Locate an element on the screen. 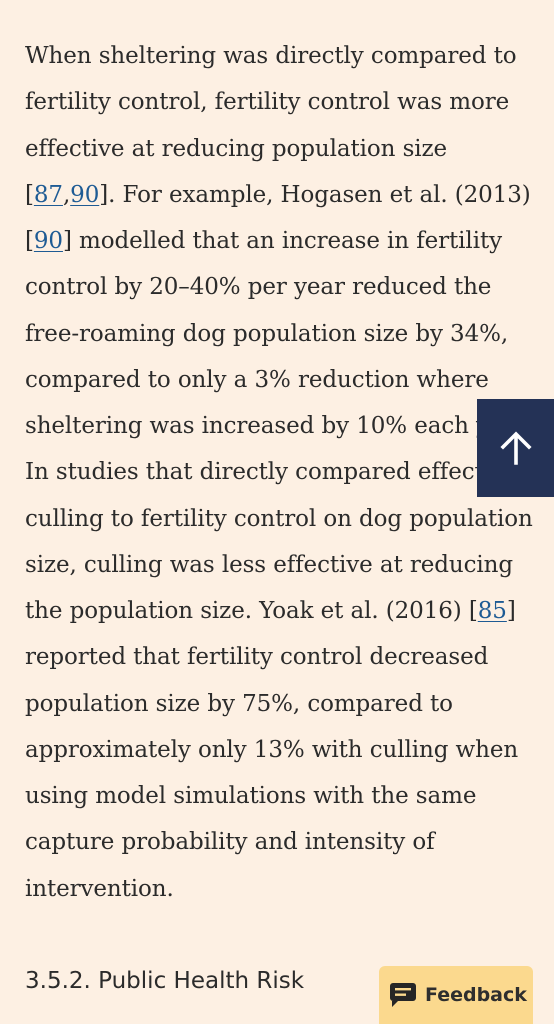 Image resolution: width=554 pixels, height=1024 pixels. citation-link-87: 87 is located at coordinates (48, 194).